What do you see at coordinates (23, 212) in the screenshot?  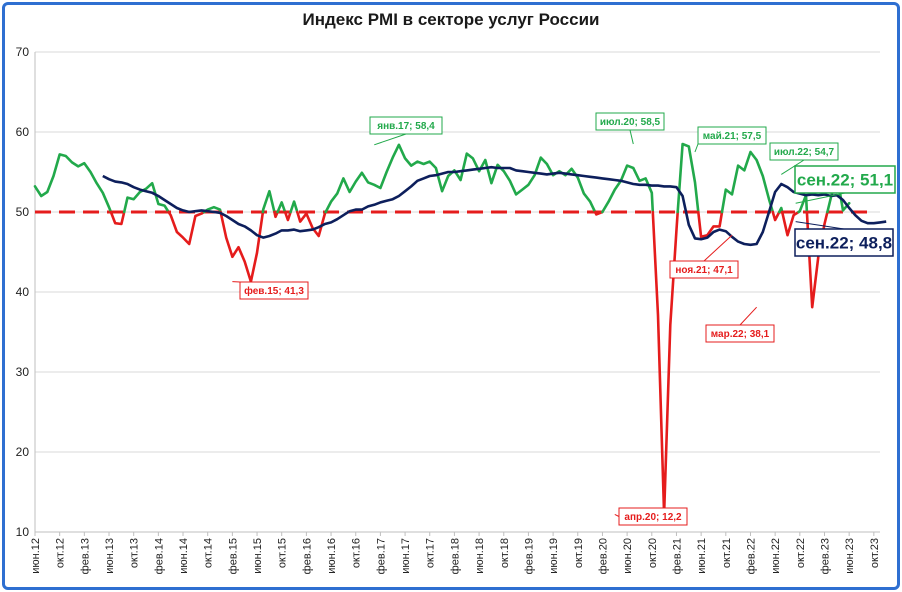 I see `y-tick-label: 50` at bounding box center [23, 212].